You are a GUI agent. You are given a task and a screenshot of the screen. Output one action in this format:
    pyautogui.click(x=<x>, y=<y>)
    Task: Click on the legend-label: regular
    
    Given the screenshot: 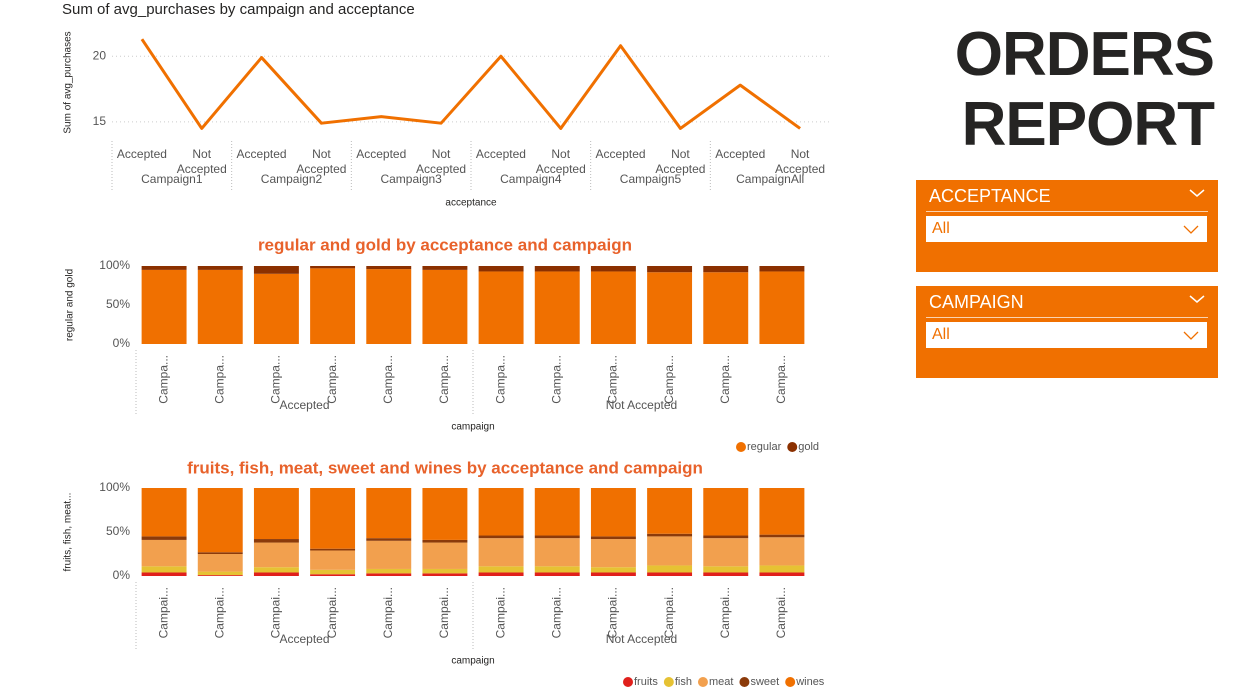 What is the action you would take?
    pyautogui.click(x=764, y=447)
    